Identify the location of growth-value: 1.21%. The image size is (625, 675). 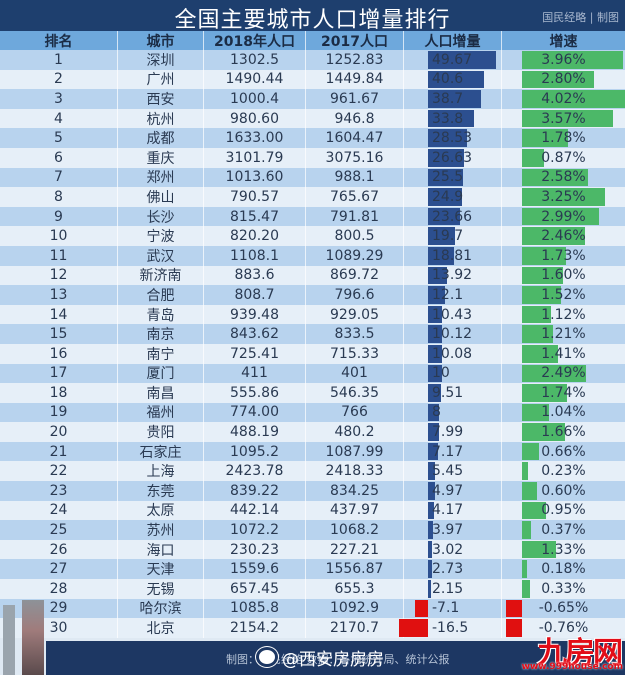
(563, 334).